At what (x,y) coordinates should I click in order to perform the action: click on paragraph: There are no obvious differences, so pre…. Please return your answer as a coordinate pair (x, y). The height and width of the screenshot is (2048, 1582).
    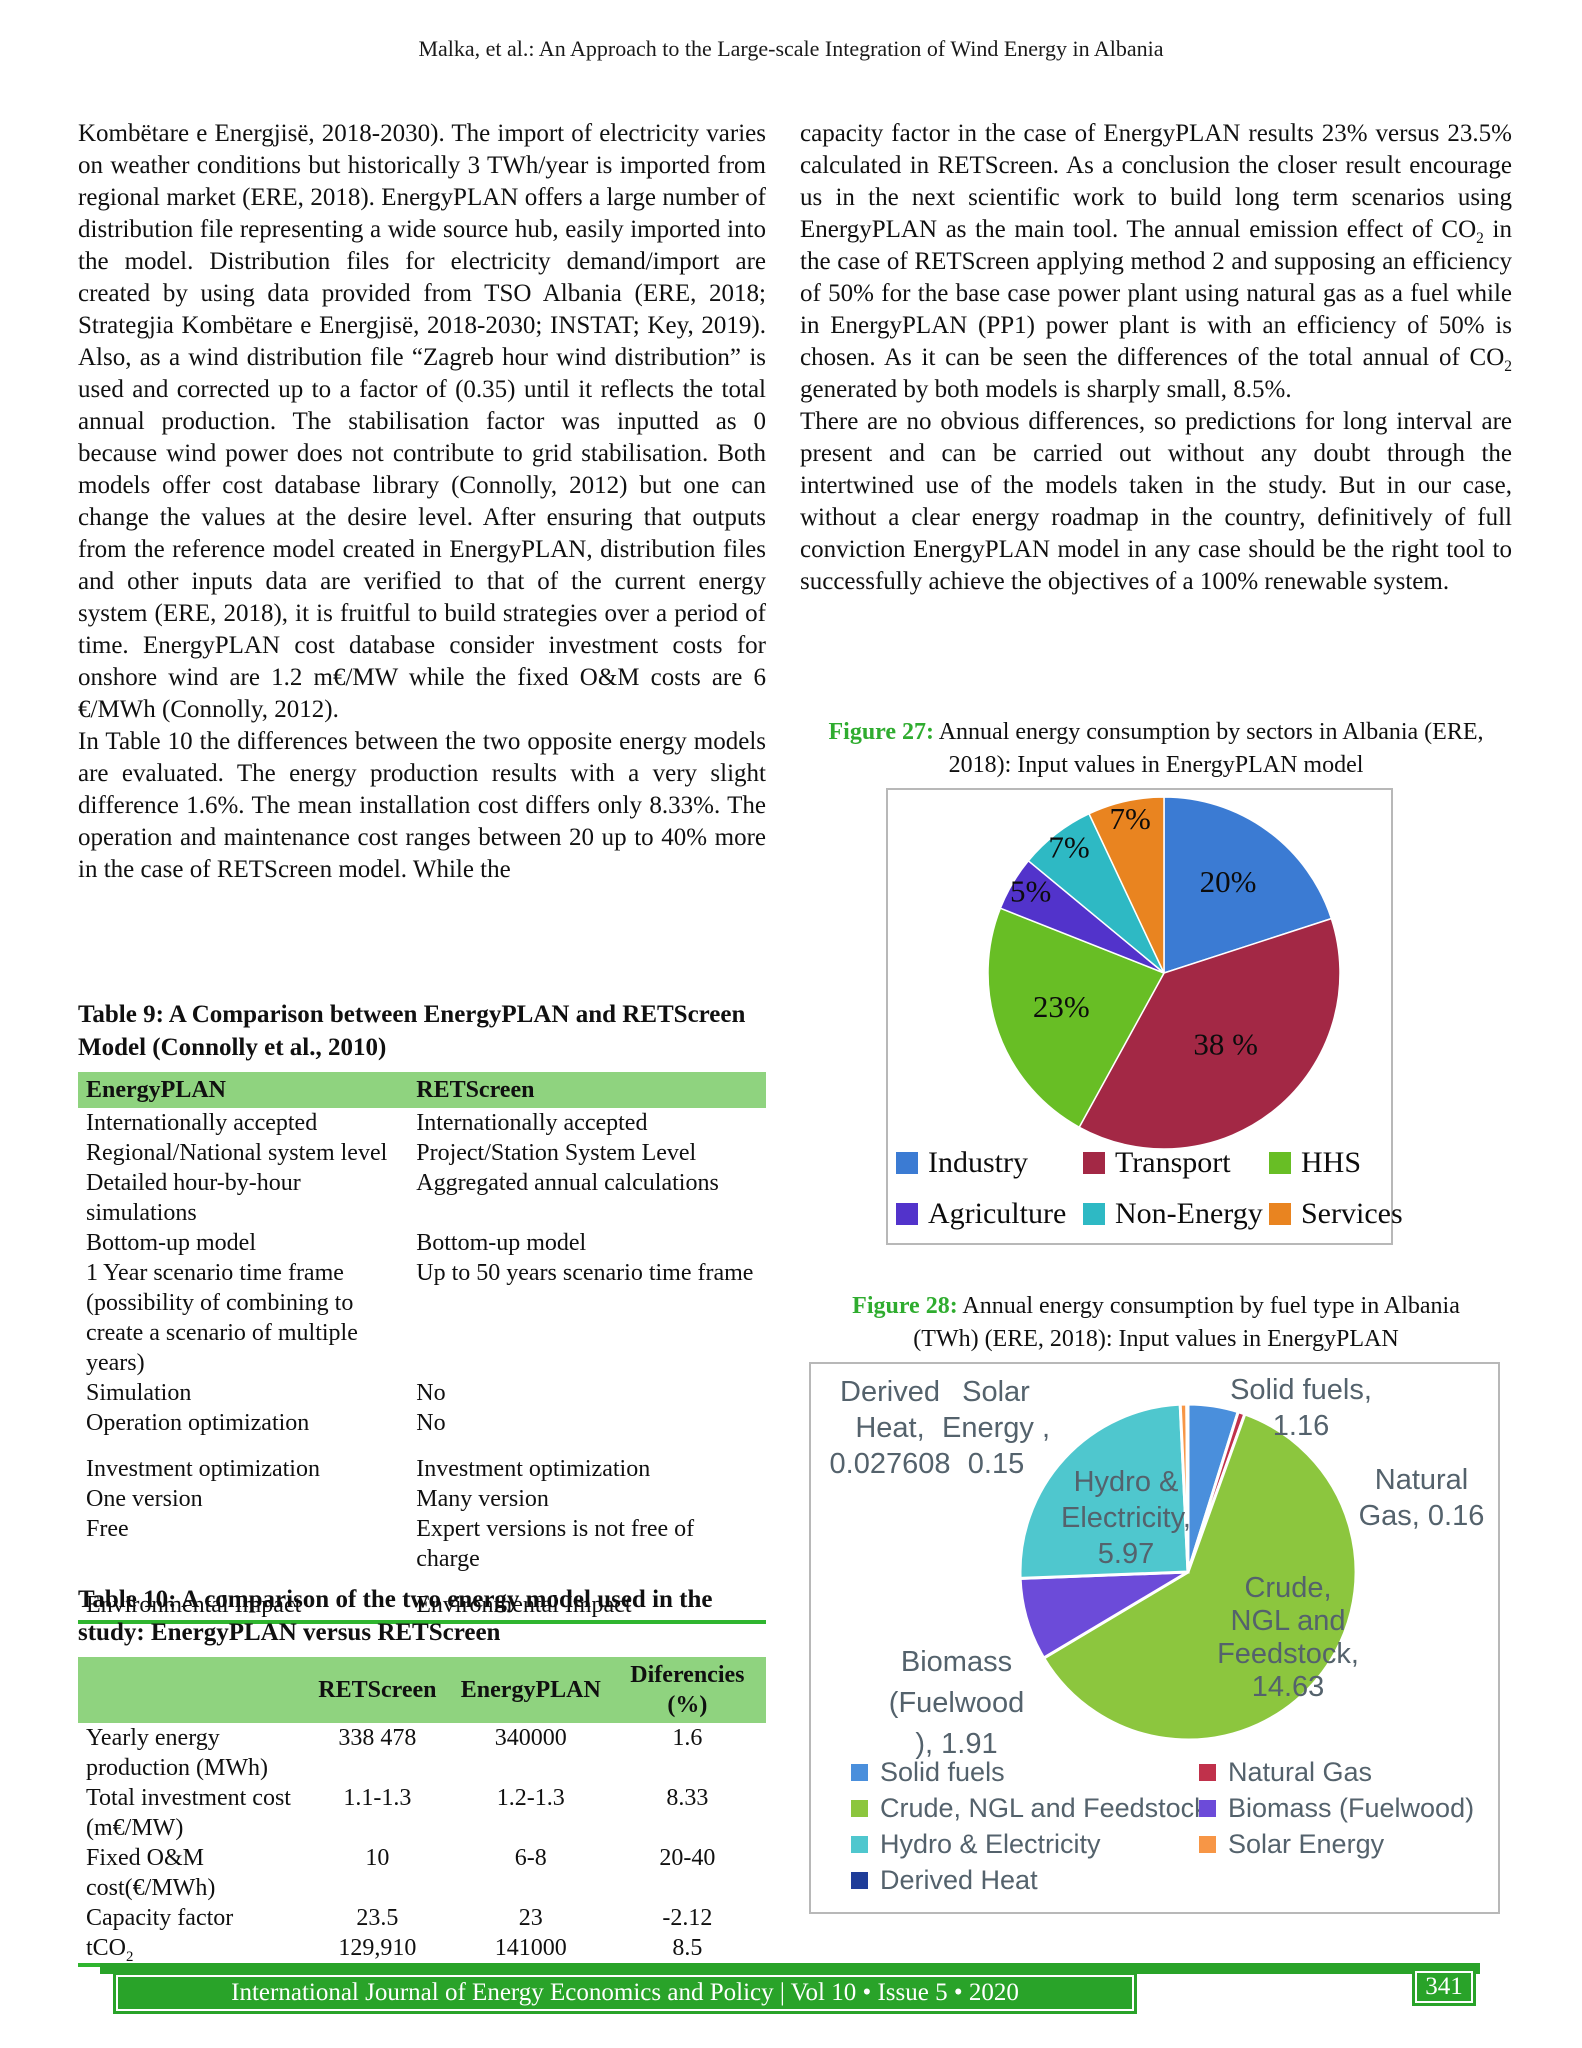
    Looking at the image, I should click on (1156, 501).